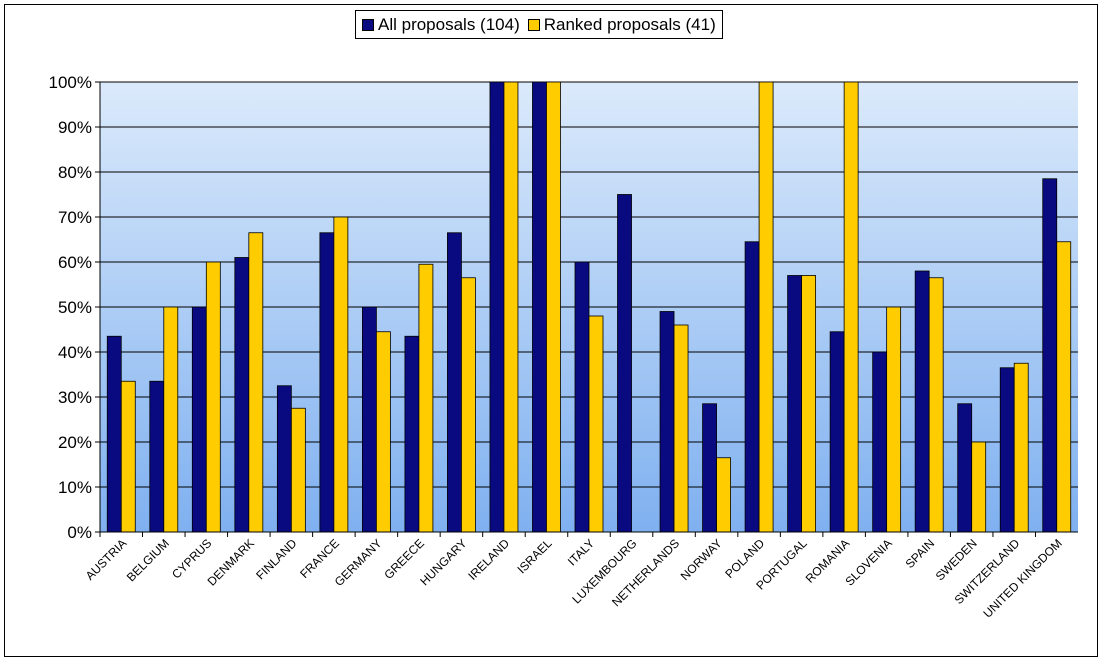 The height and width of the screenshot is (661, 1104). Describe the element at coordinates (795, 404) in the screenshot. I see `bar-all-proposals-portugal` at that location.